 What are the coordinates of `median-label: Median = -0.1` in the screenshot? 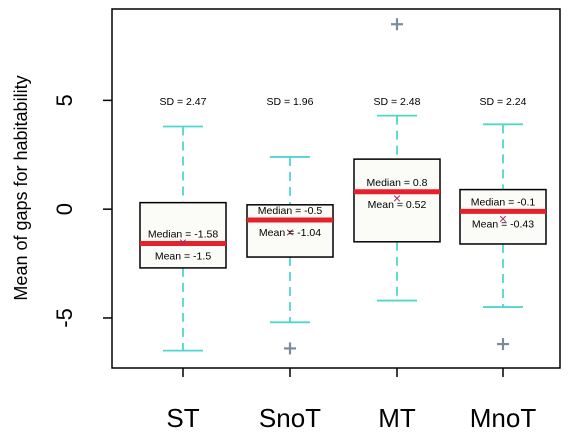 It's located at (503, 202).